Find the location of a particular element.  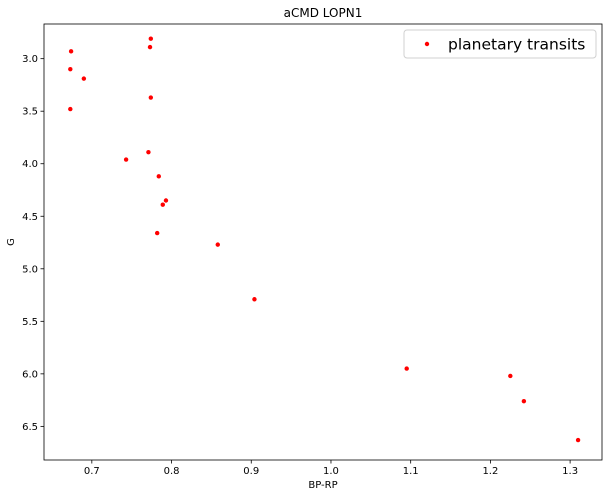

chart-title: aCMD LOPN1 is located at coordinates (323, 13).